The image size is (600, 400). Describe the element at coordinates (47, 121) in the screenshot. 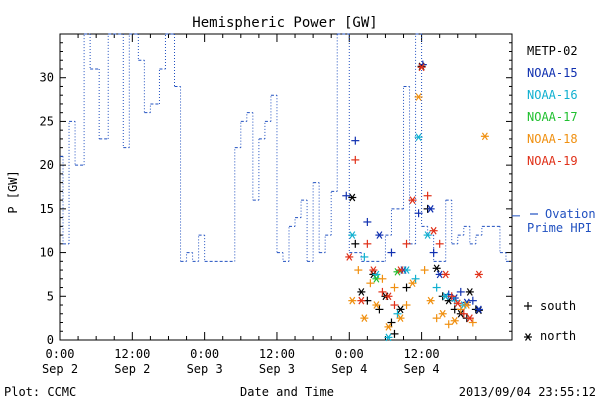

I see `y-tick-label: 25` at that location.